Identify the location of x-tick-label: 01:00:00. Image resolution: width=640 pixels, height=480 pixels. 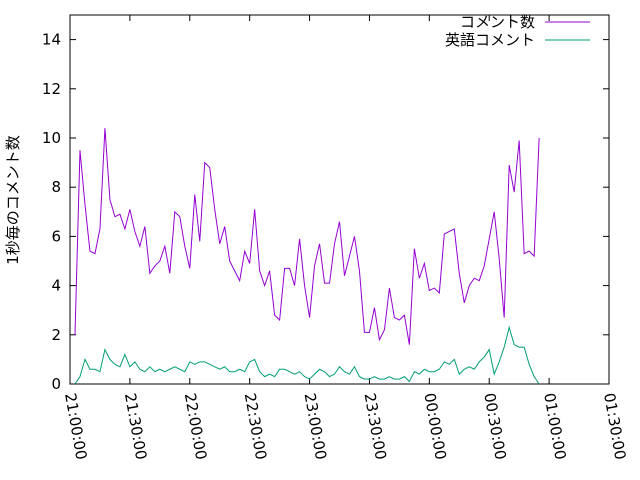
(554, 426).